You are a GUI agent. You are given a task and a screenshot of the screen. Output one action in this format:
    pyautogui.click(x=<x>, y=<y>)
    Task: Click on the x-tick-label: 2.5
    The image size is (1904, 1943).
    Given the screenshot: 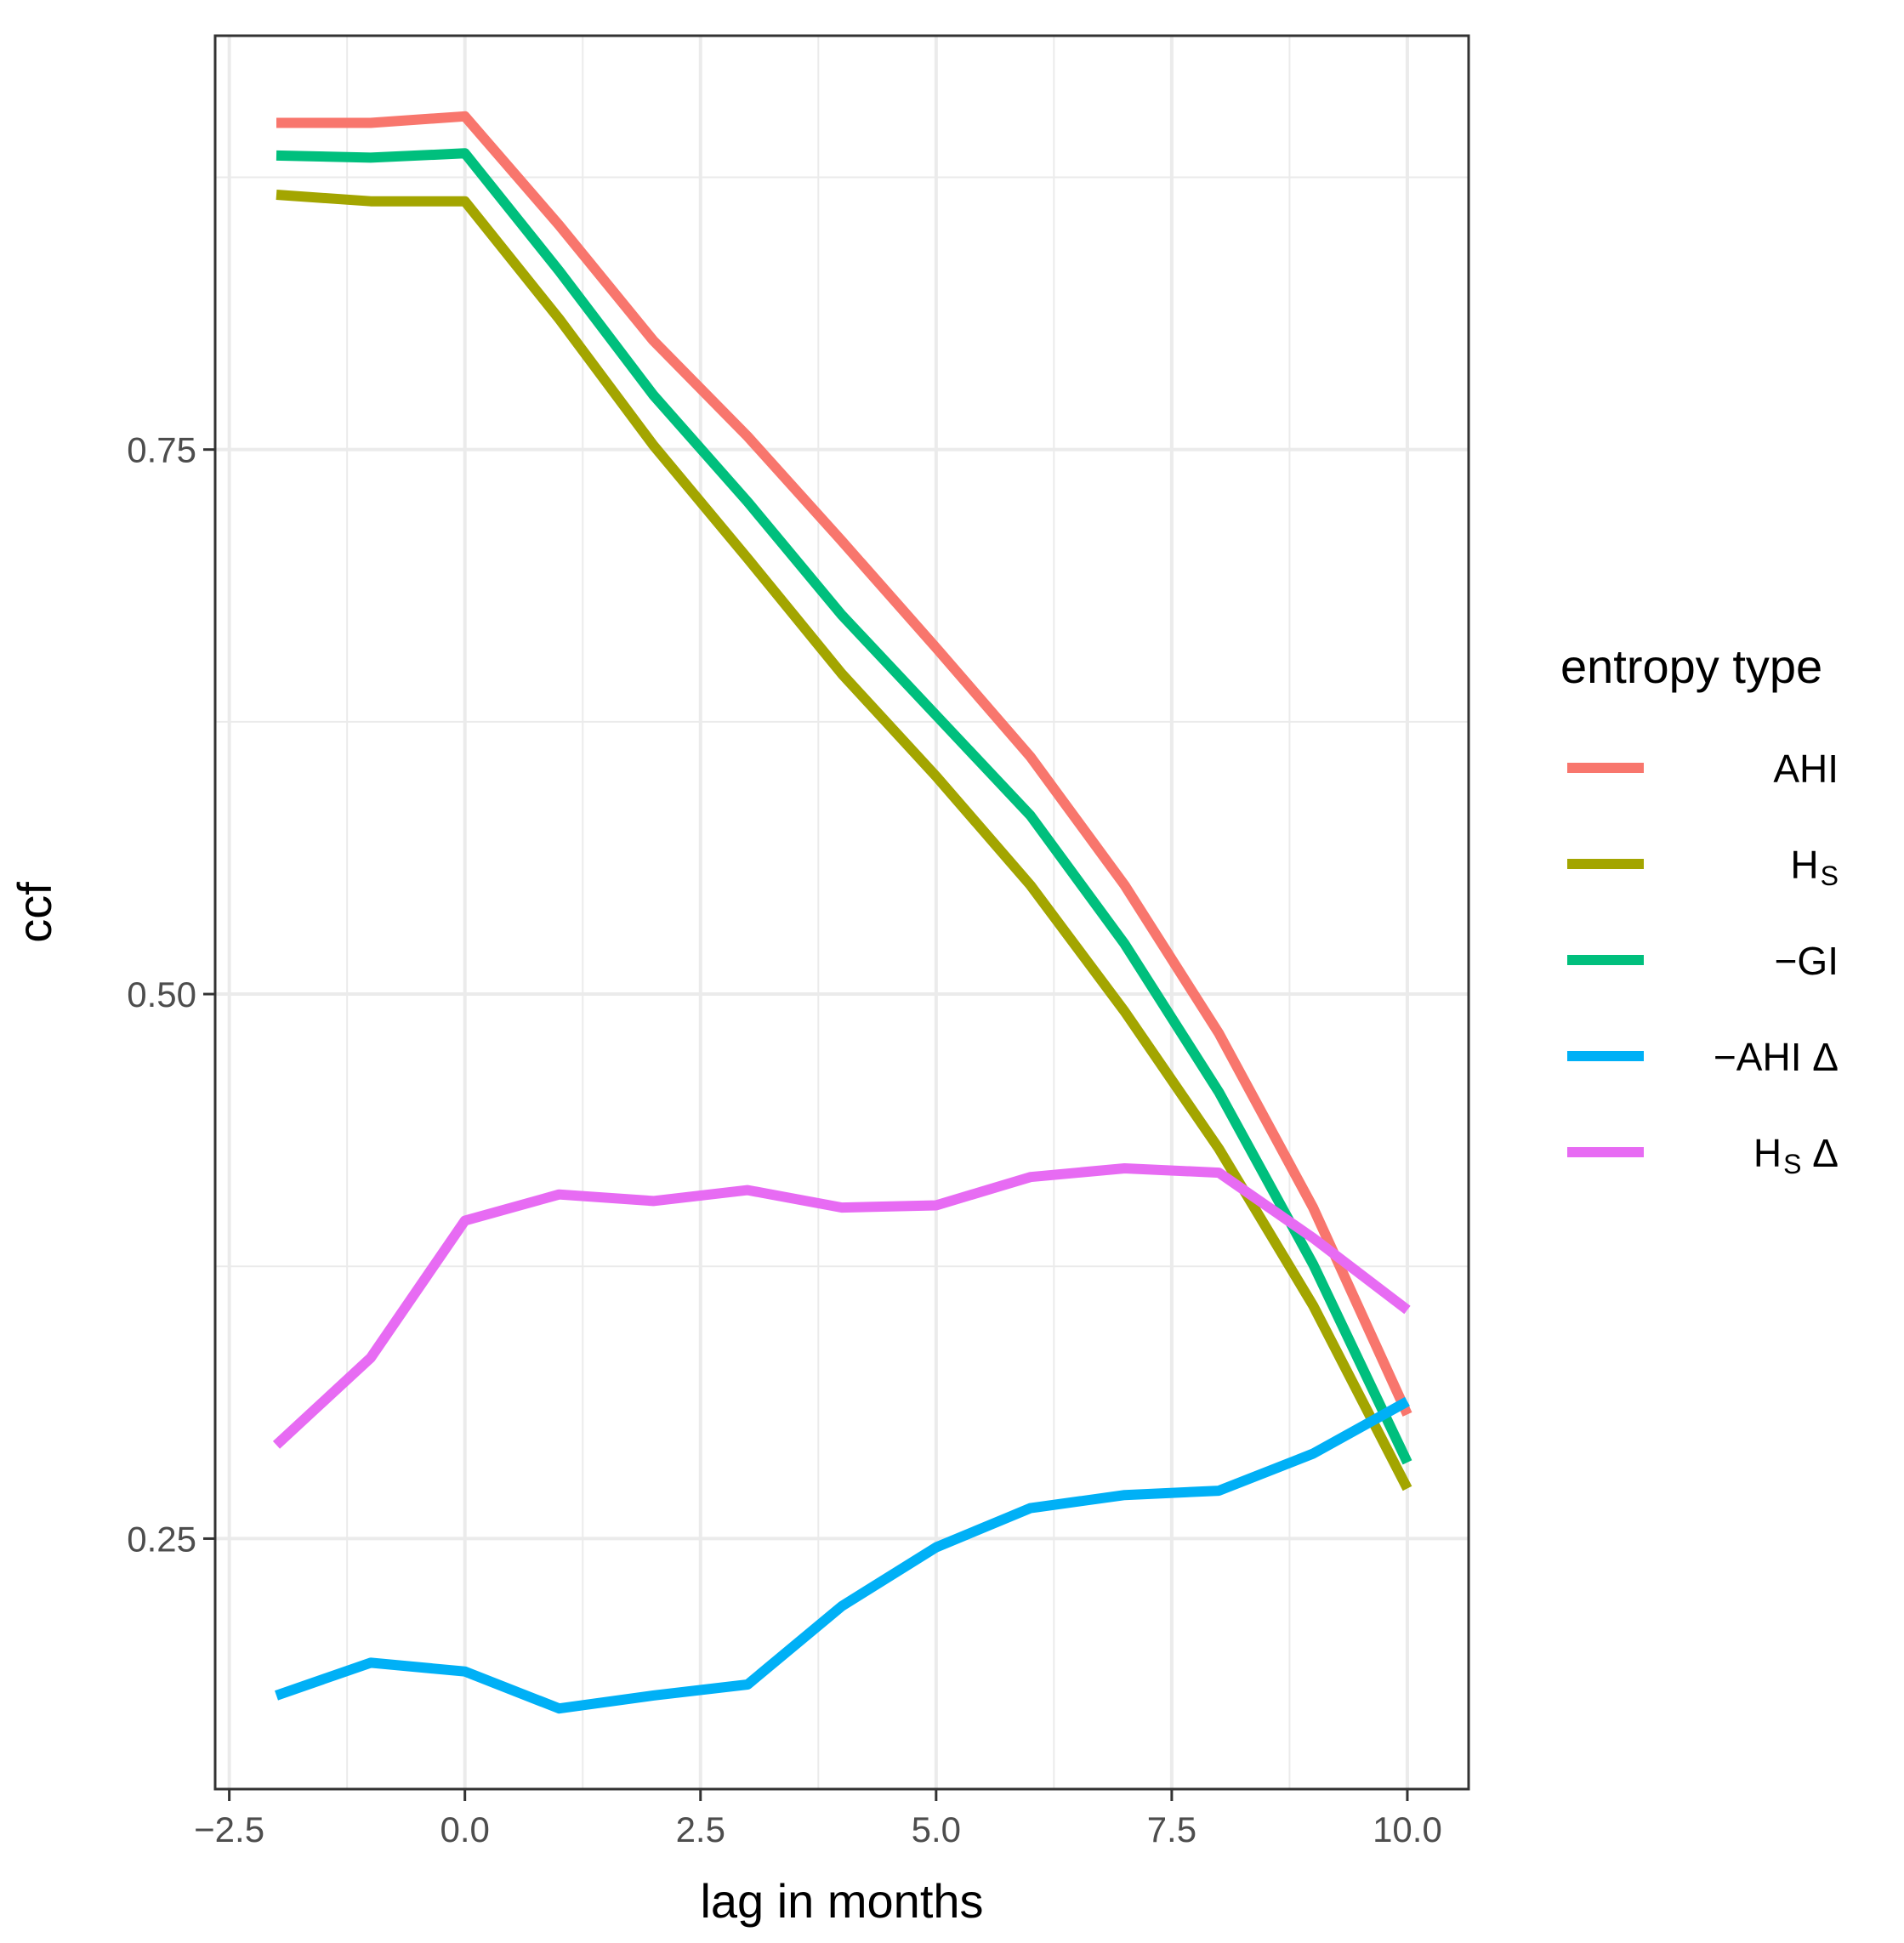 What is the action you would take?
    pyautogui.click(x=700, y=1829)
    